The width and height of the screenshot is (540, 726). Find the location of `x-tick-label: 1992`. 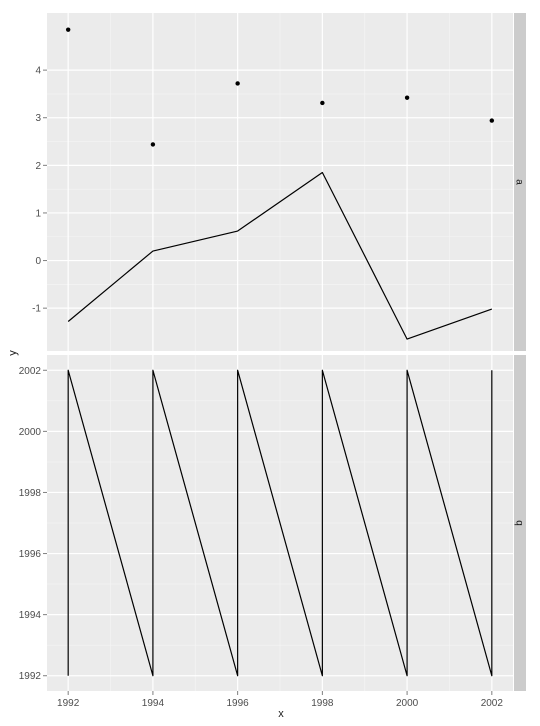

x-tick-label: 1992 is located at coordinates (68, 703).